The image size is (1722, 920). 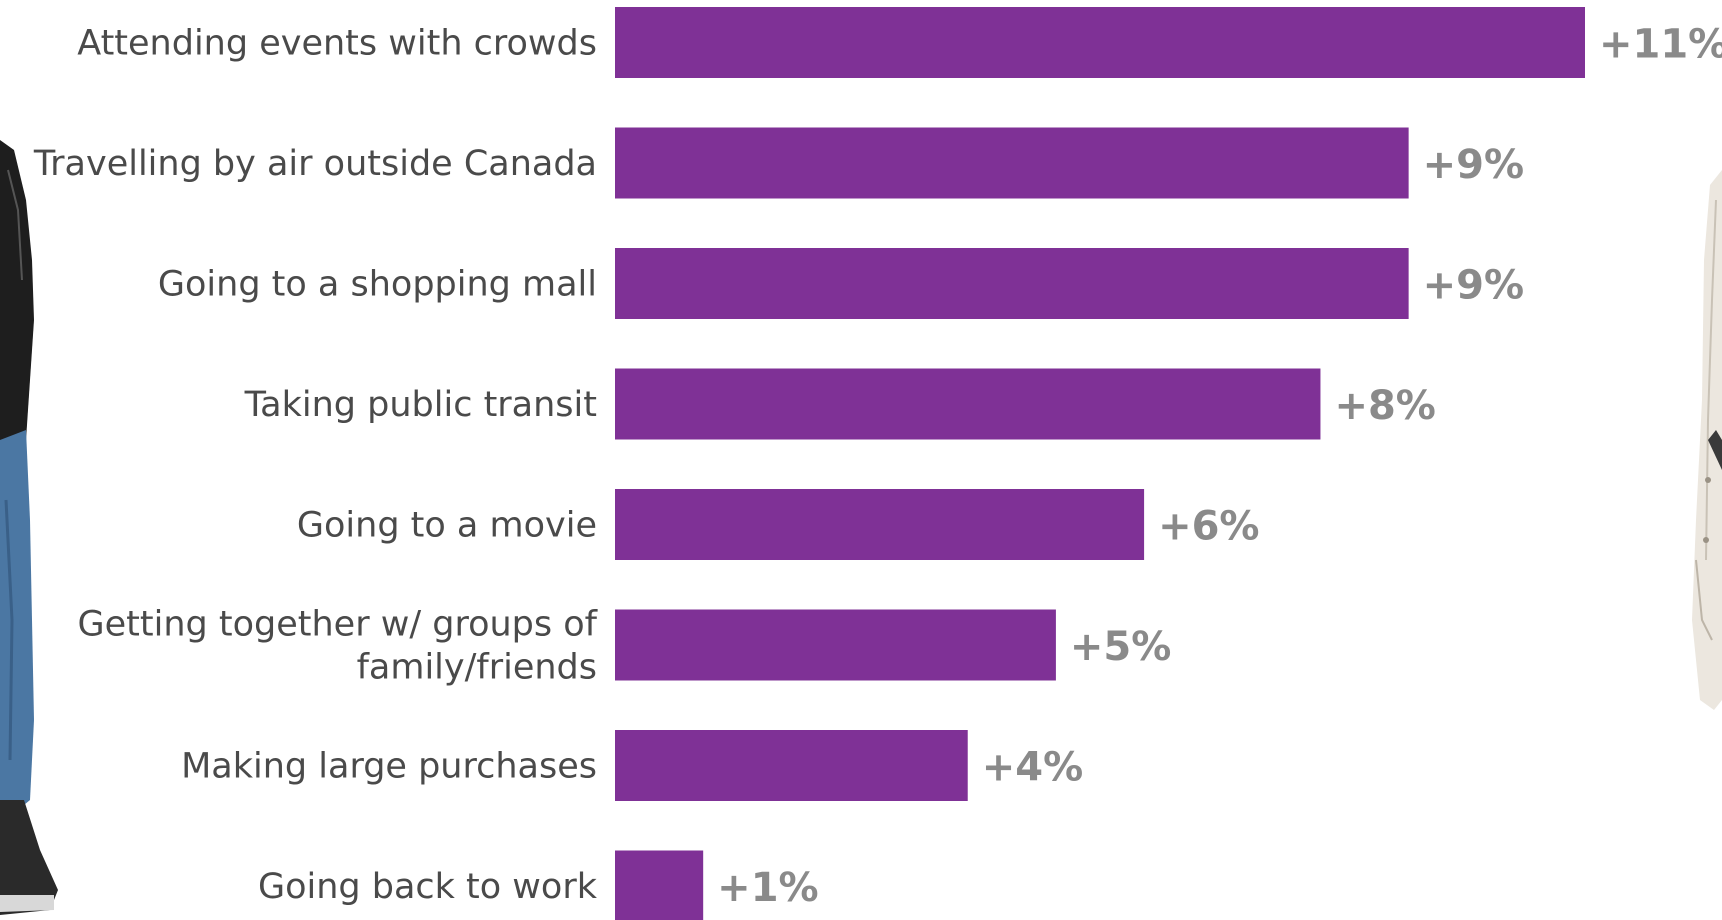 I want to click on category-label-2: Travelling by air outside Canada, so click(x=315, y=164).